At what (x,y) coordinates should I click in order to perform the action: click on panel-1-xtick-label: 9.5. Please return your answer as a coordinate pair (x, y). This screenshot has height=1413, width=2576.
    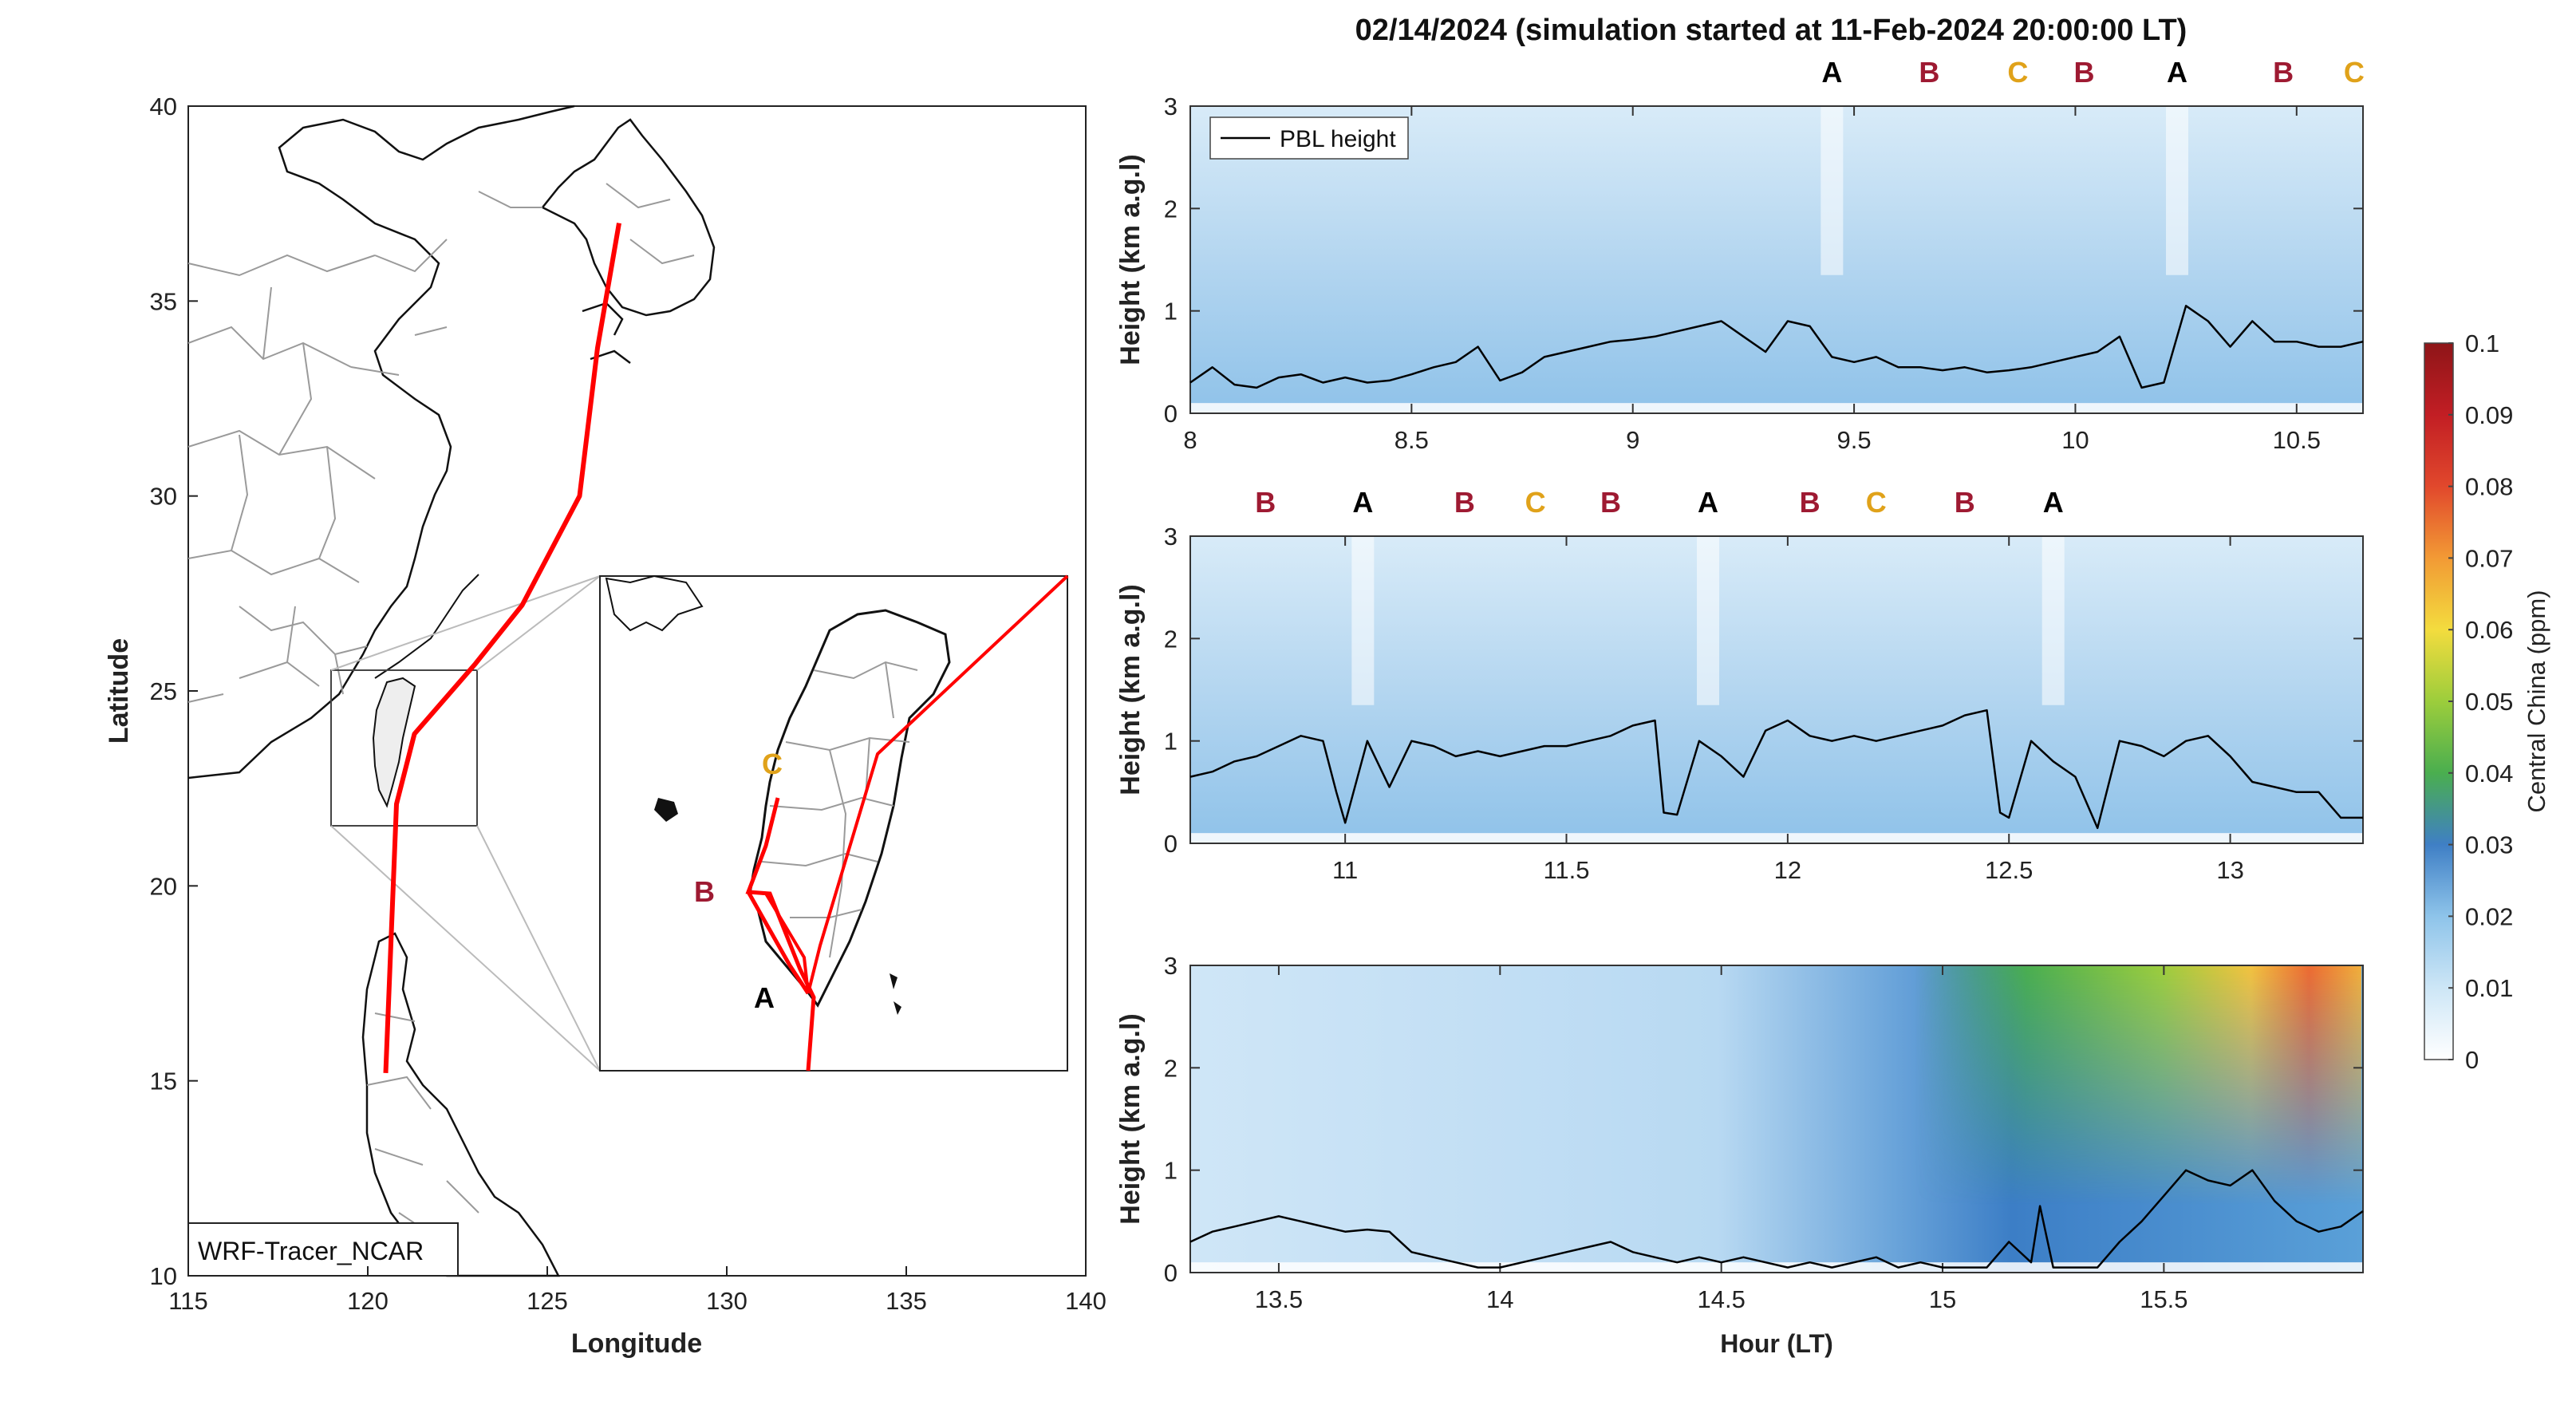
    Looking at the image, I should click on (1855, 440).